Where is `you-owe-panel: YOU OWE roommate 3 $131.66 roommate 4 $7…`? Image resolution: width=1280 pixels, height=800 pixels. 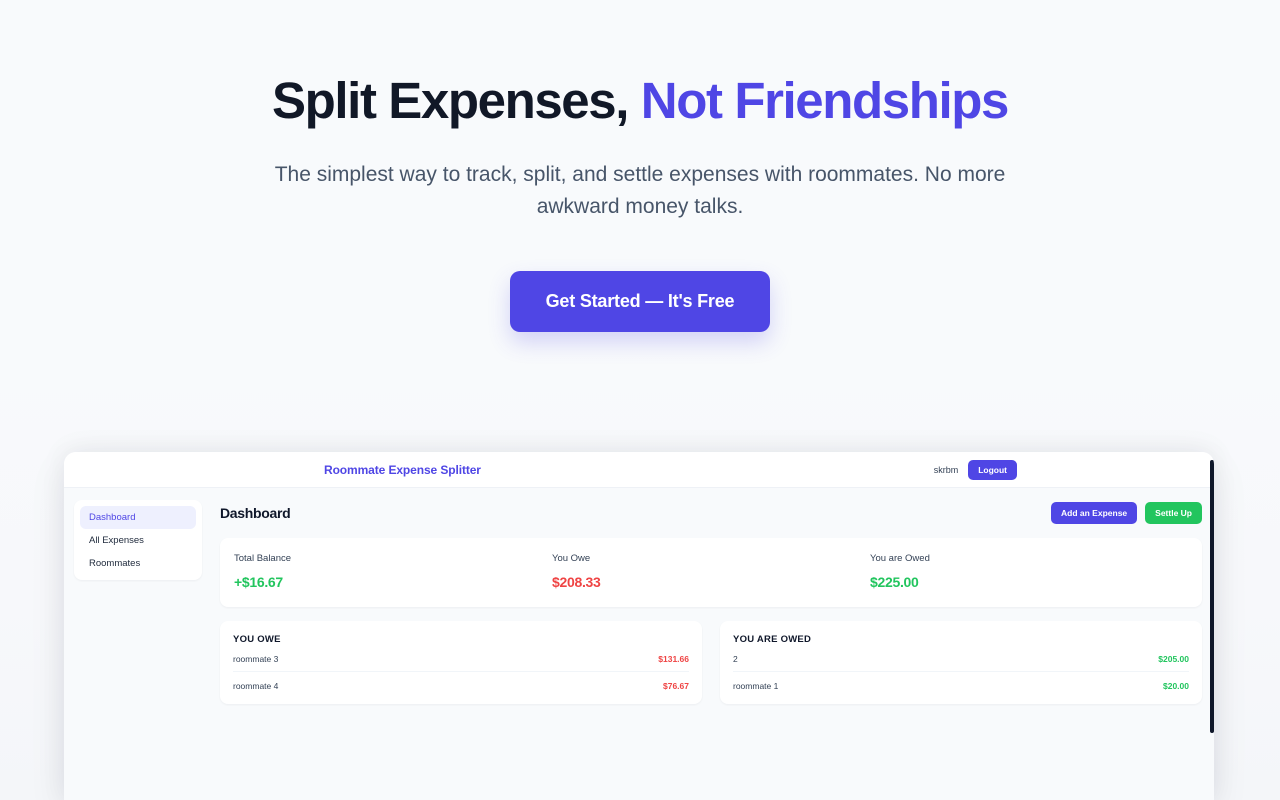
you-owe-panel: YOU OWE roommate 3 $131.66 roommate 4 $7… is located at coordinates (461, 662).